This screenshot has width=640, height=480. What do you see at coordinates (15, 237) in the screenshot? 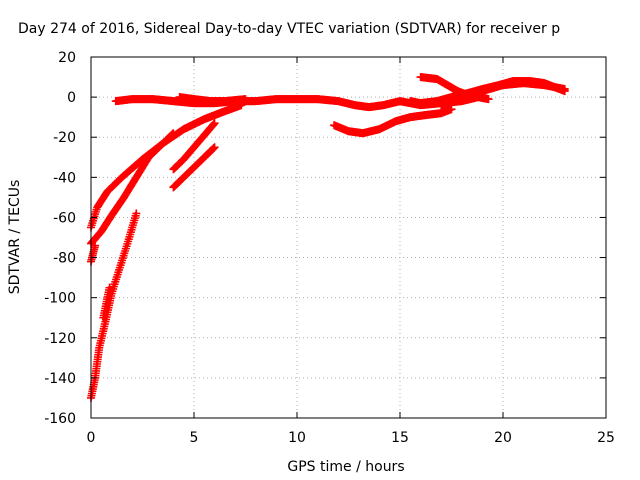
I see `y-axis-label: SDTVAR / TECUs` at bounding box center [15, 237].